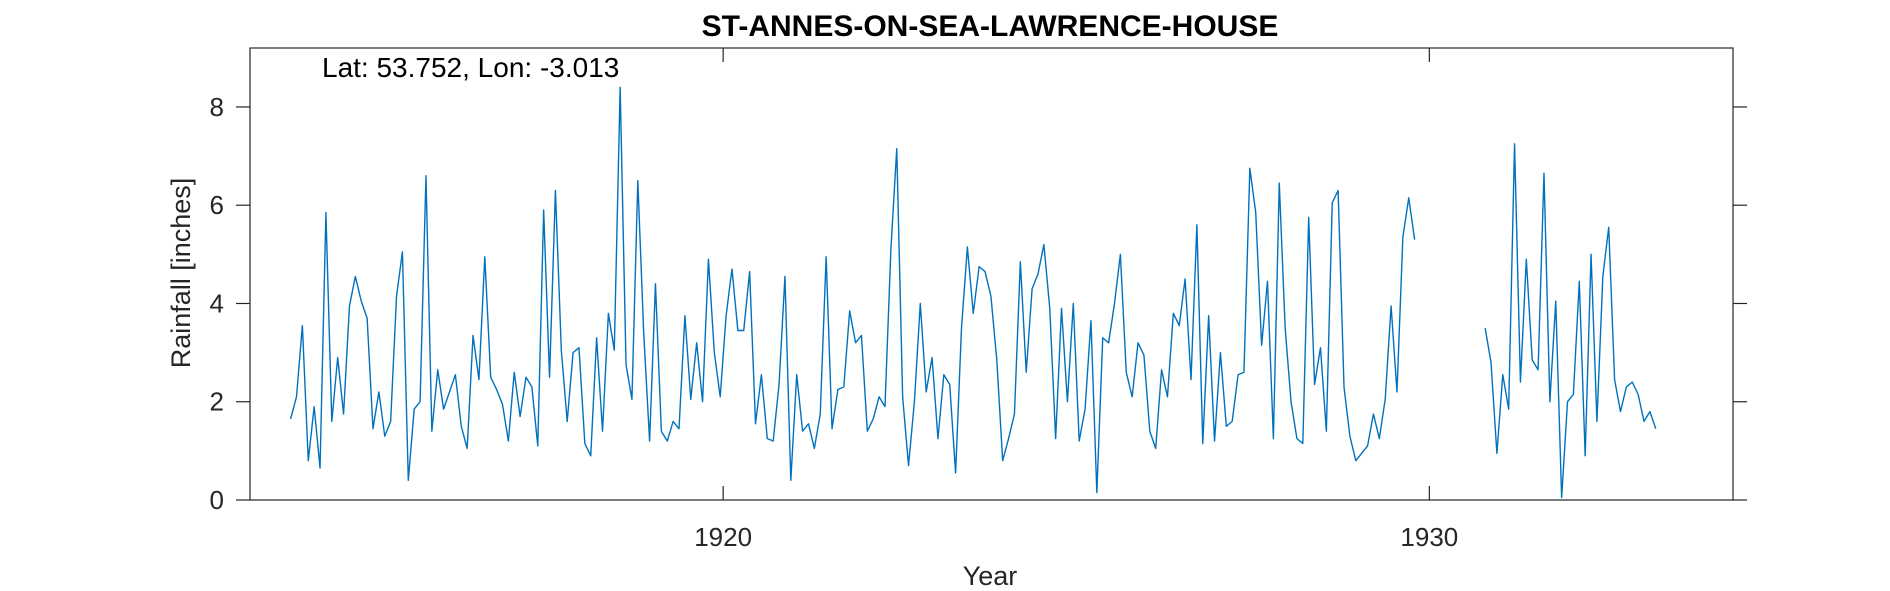  What do you see at coordinates (217, 303) in the screenshot?
I see `y-tick-label: 4` at bounding box center [217, 303].